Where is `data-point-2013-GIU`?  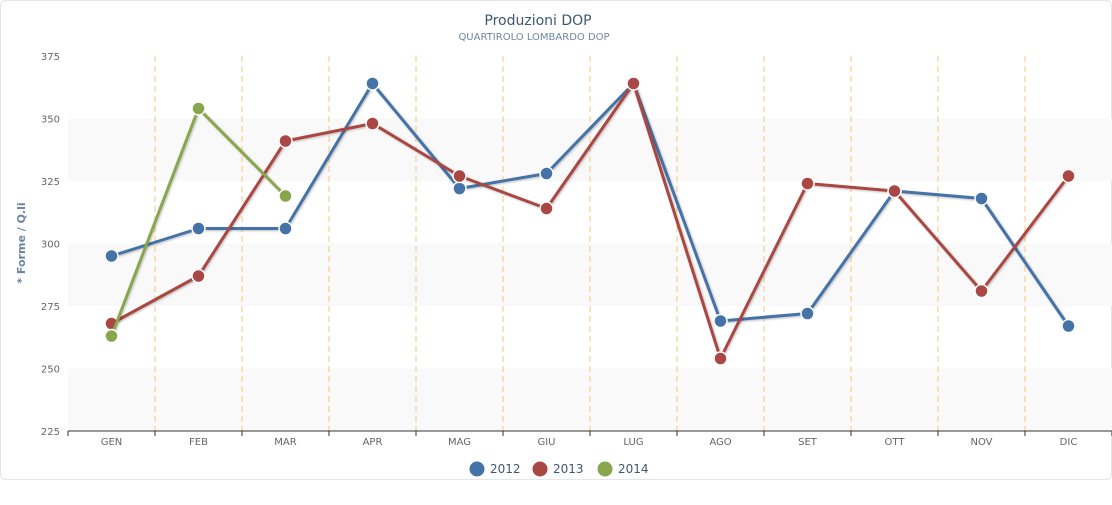
data-point-2013-GIU is located at coordinates (546, 208).